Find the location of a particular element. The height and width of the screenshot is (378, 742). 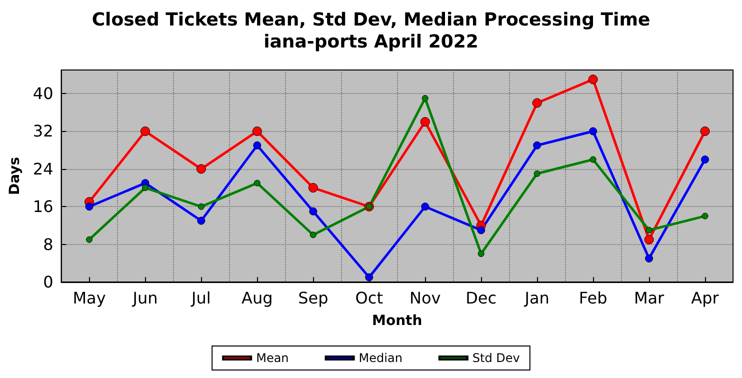

x-tick-label: Dec is located at coordinates (481, 298).